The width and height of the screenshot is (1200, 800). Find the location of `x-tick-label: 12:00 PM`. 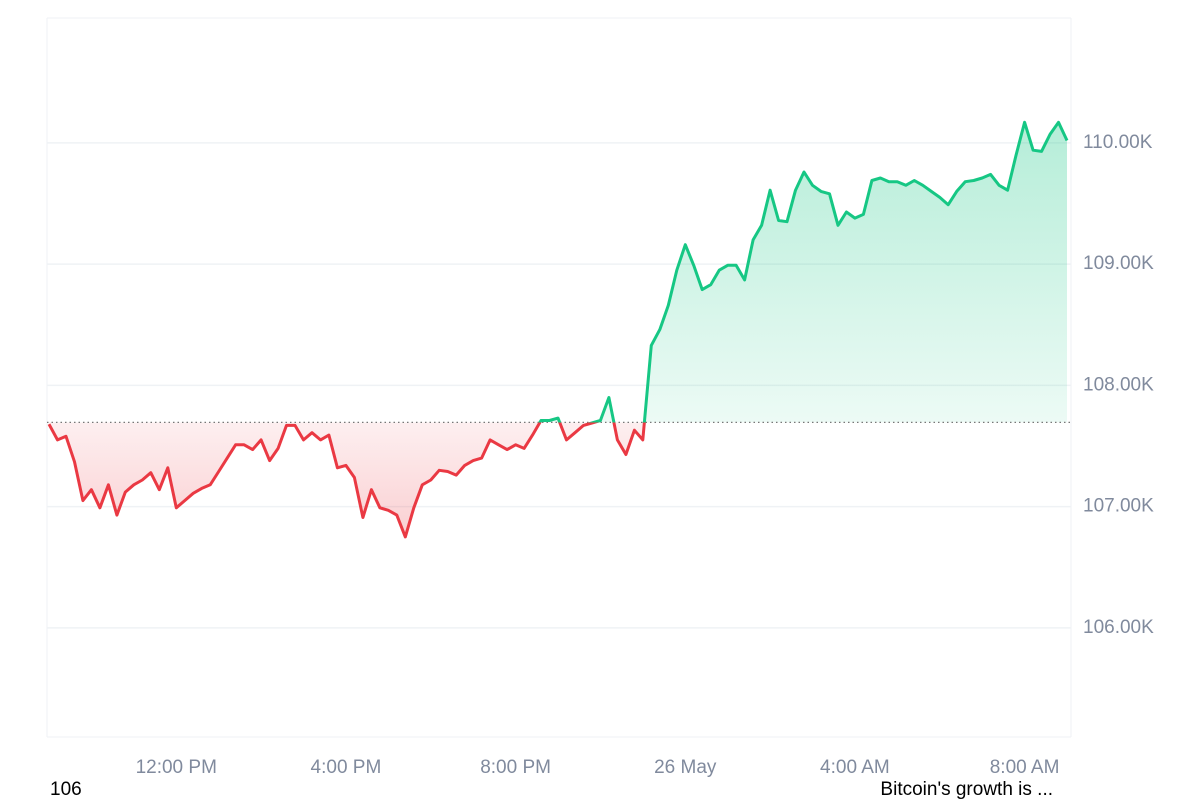

x-tick-label: 12:00 PM is located at coordinates (176, 767).